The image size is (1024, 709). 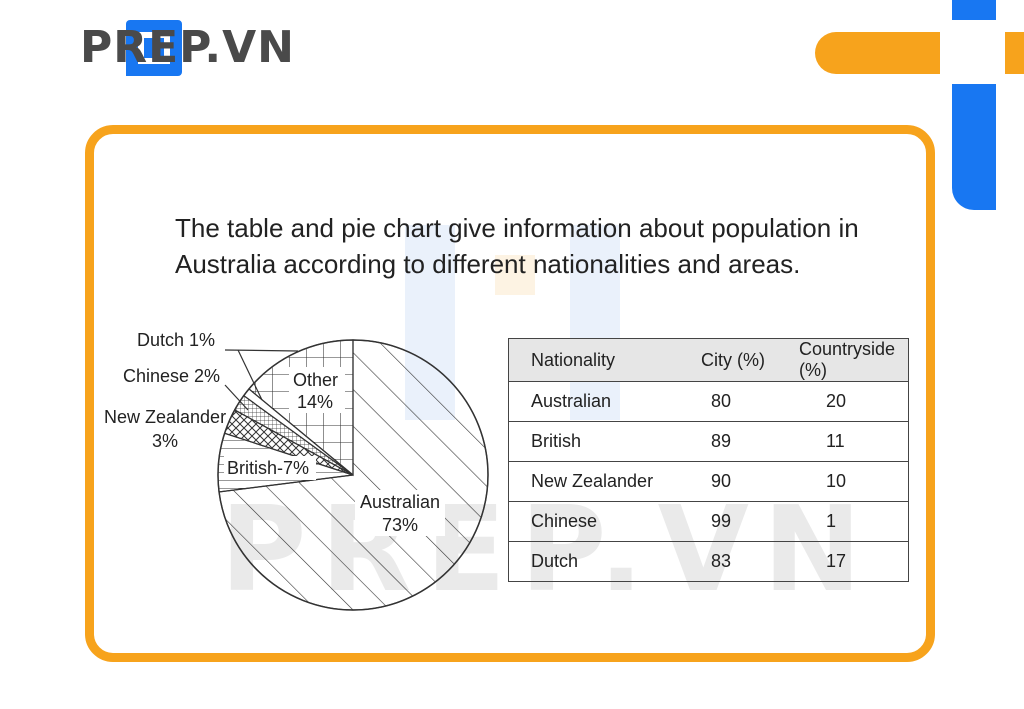 I want to click on label-australian-value: 73%, so click(x=400, y=525).